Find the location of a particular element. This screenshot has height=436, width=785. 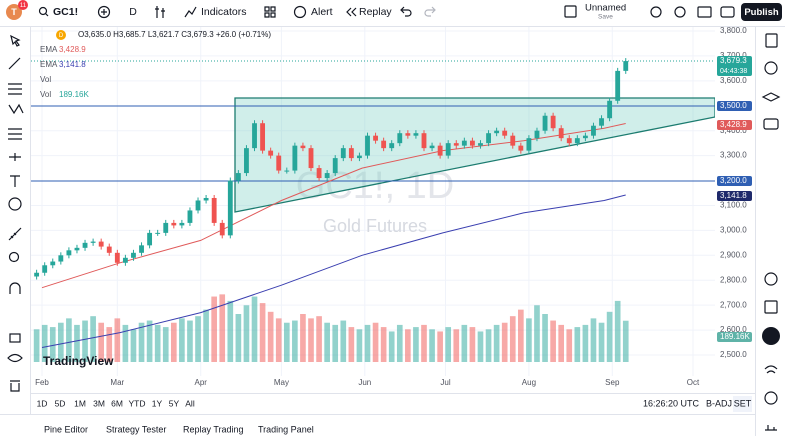

compare-icon is located at coordinates (104, 12).